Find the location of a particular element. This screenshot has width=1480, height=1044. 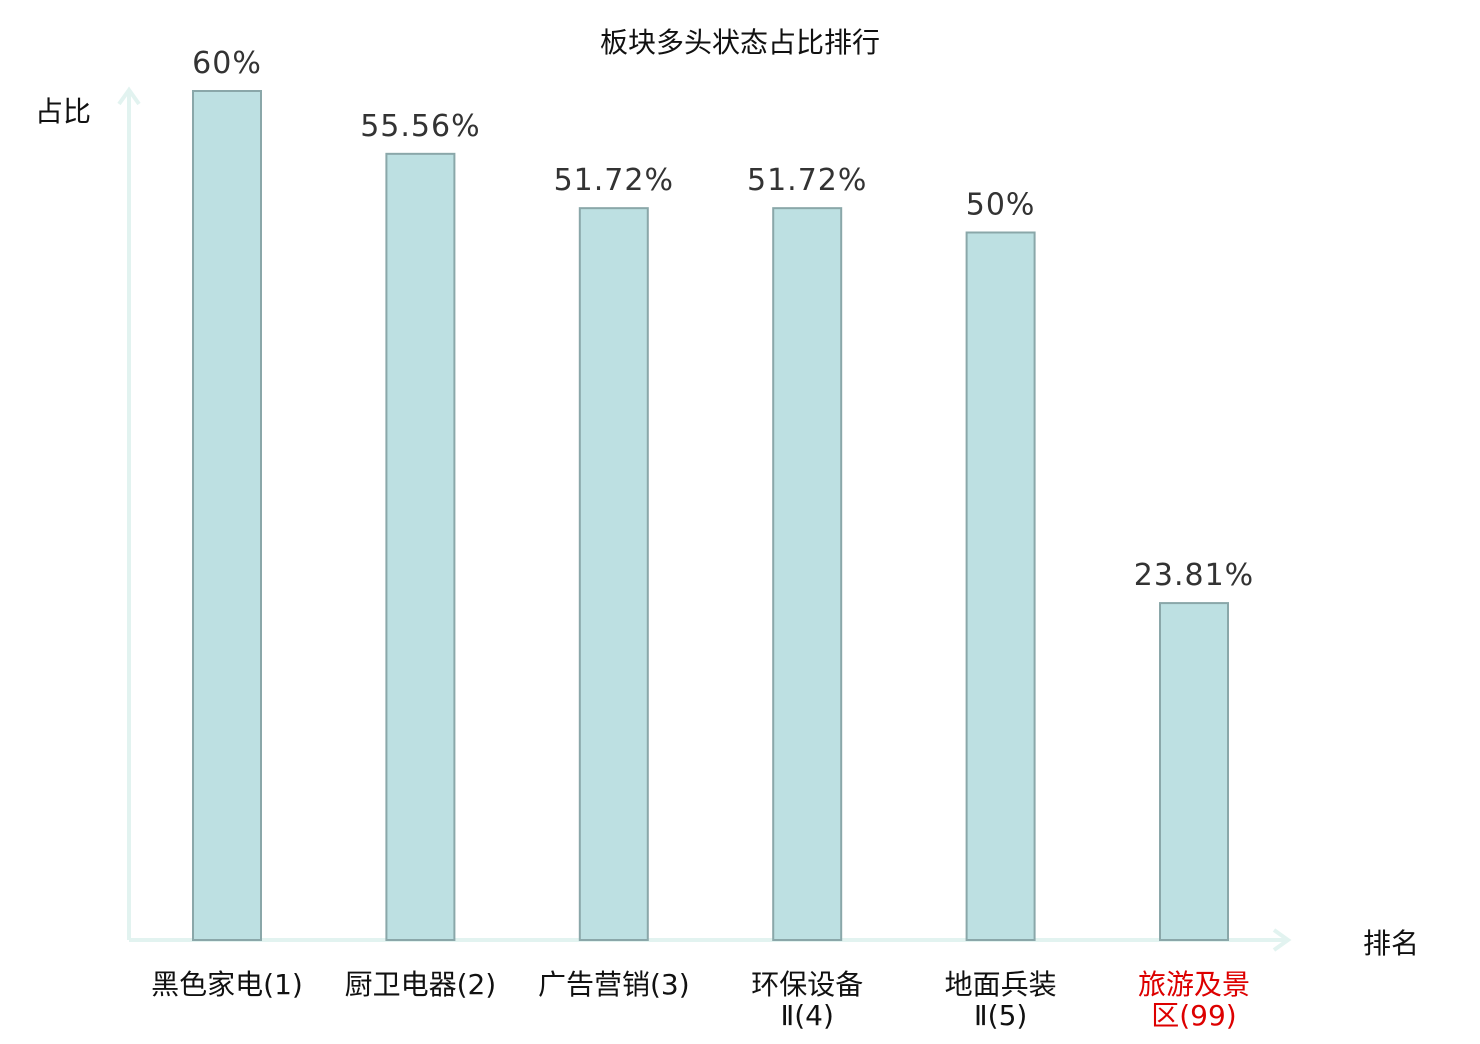

x-tick-label-line: Ⅱ(4) is located at coordinates (806, 1015).